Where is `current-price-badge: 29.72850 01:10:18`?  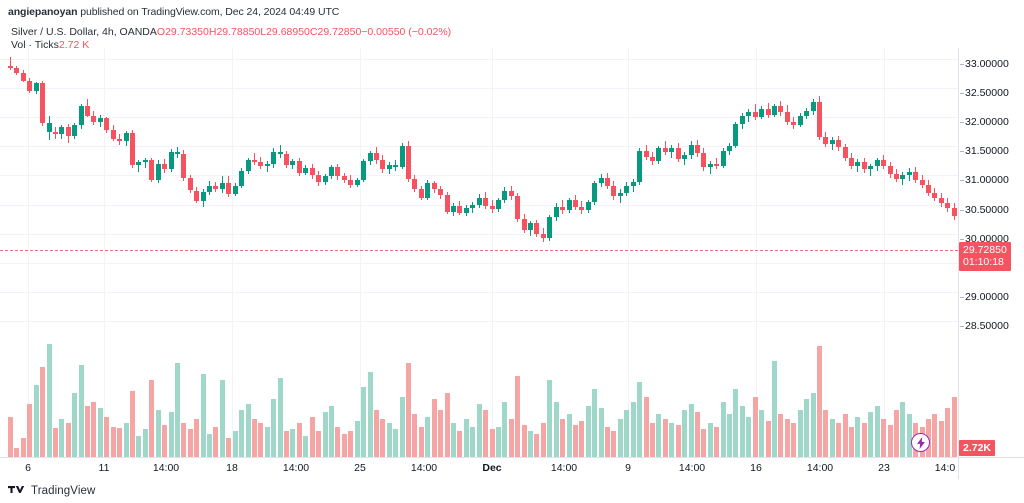
current-price-badge: 29.72850 01:10:18 is located at coordinates (985, 256).